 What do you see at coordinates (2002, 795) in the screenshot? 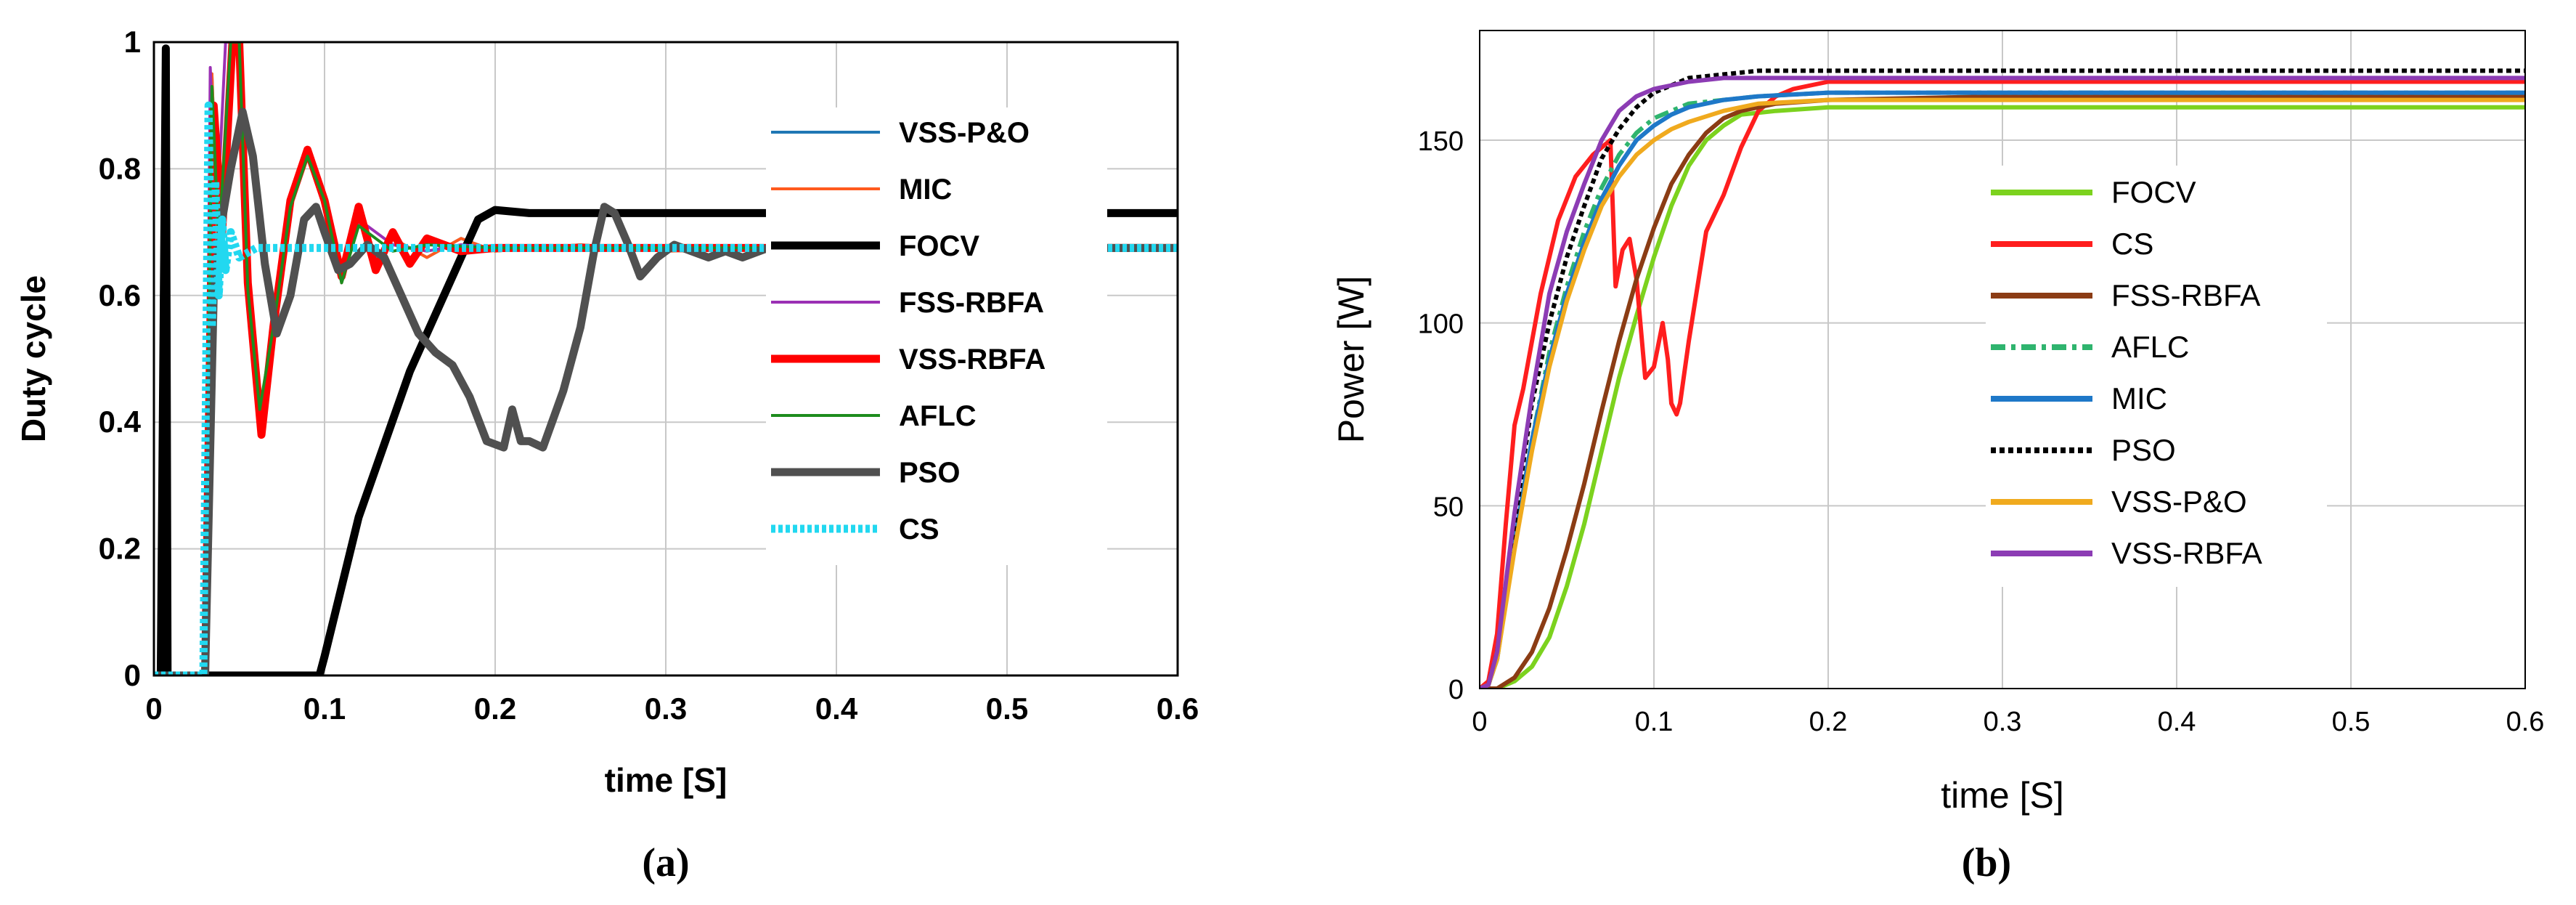
I see `x-axis-label-b: time [S]` at bounding box center [2002, 795].